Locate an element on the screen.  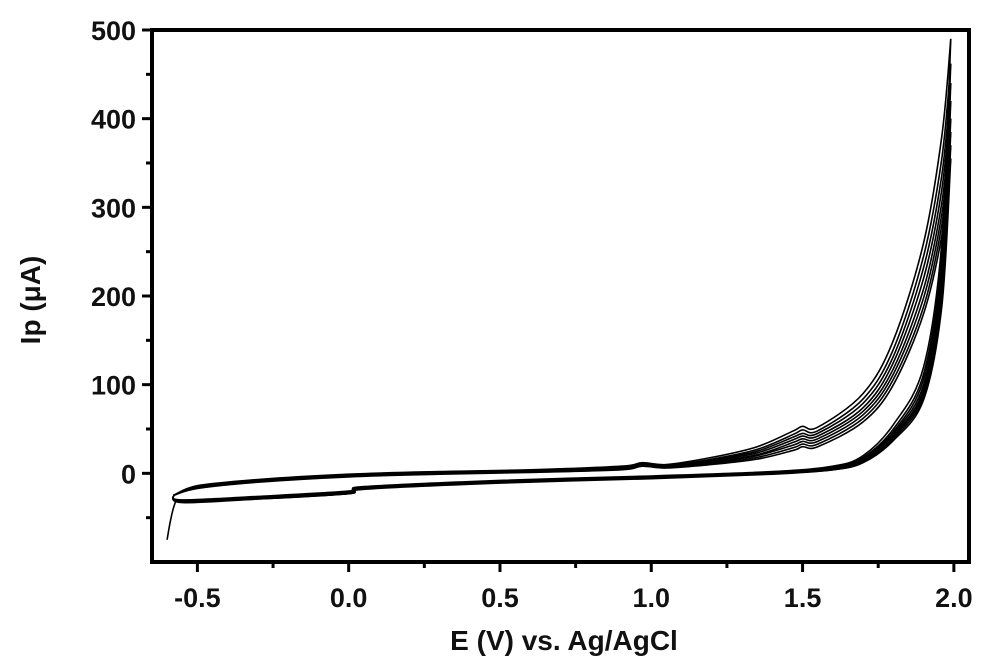
x-tick-label: 2.0 is located at coordinates (954, 598).